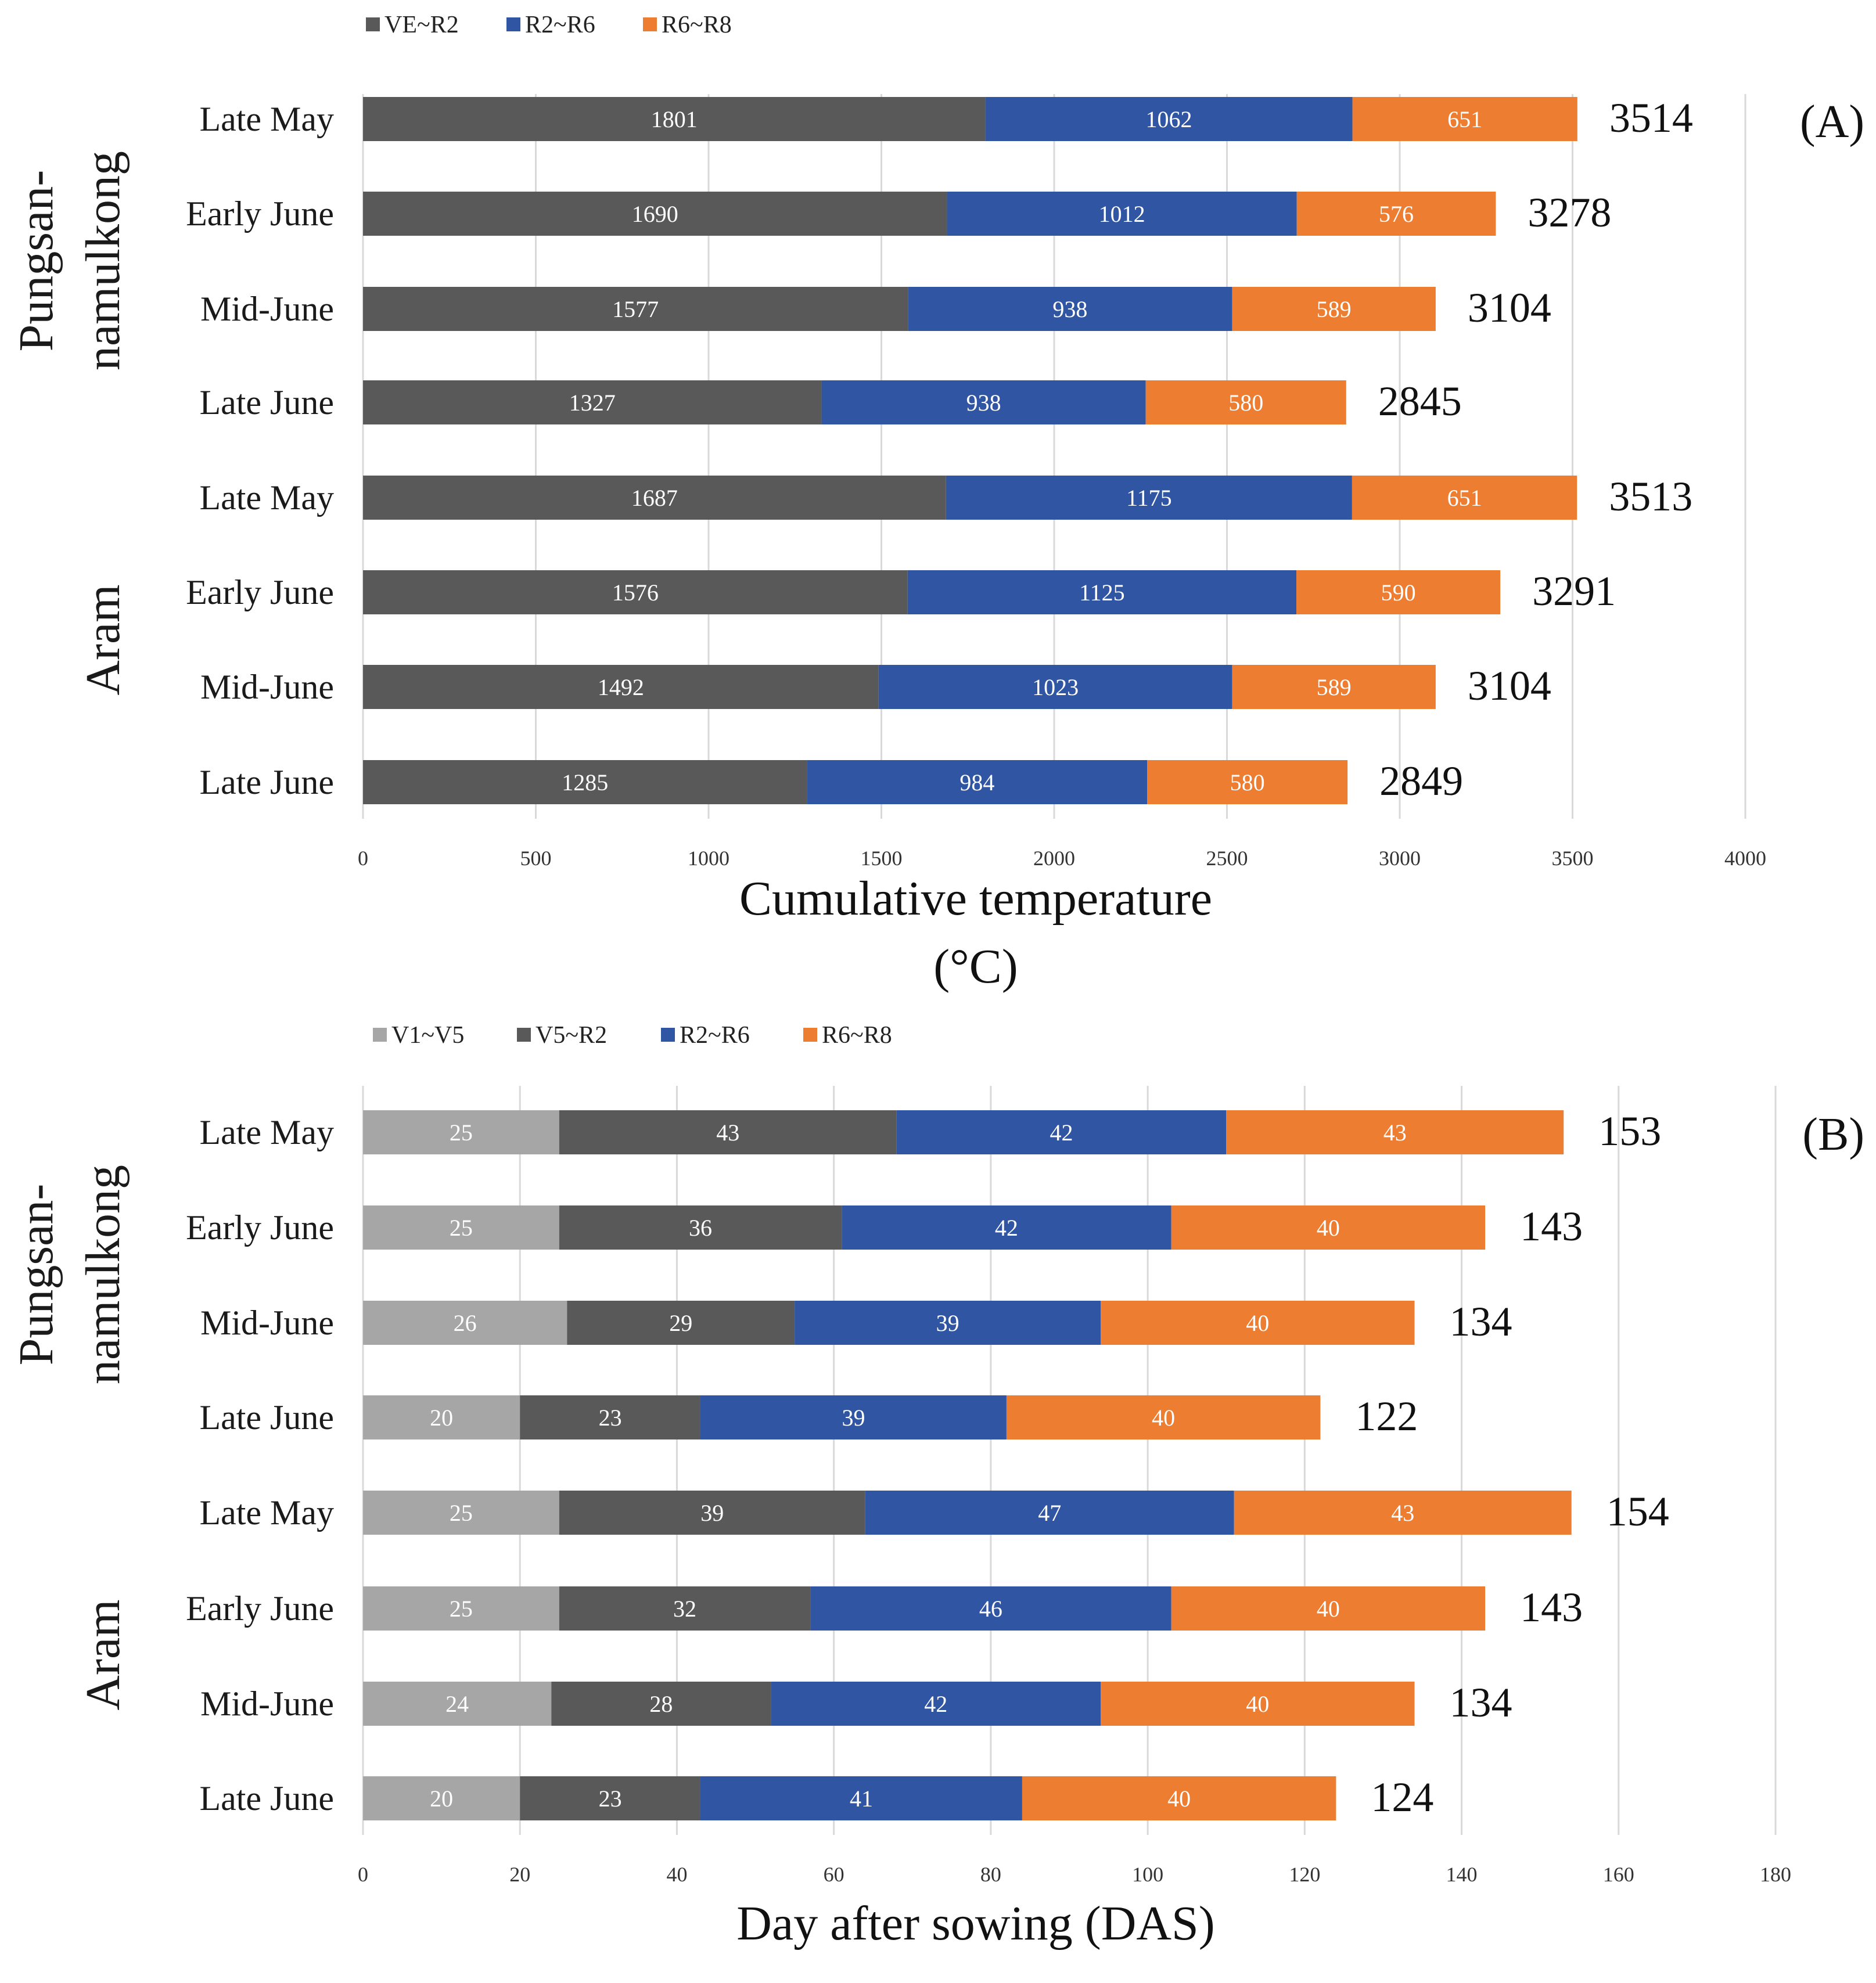 The width and height of the screenshot is (1876, 1983). I want to click on x-tick-label-a-8: 4000, so click(1745, 858).